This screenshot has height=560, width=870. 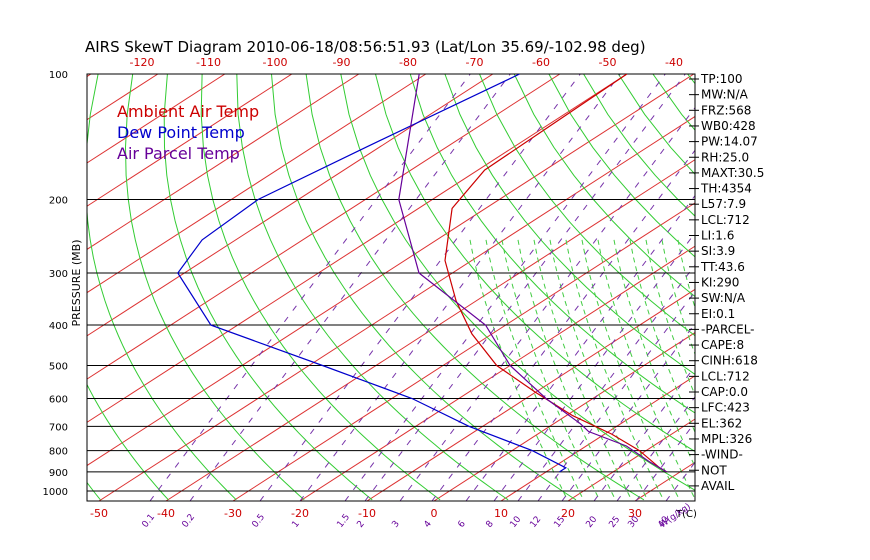 What do you see at coordinates (275, 62) in the screenshot?
I see `top-temp-tick-label: -100` at bounding box center [275, 62].